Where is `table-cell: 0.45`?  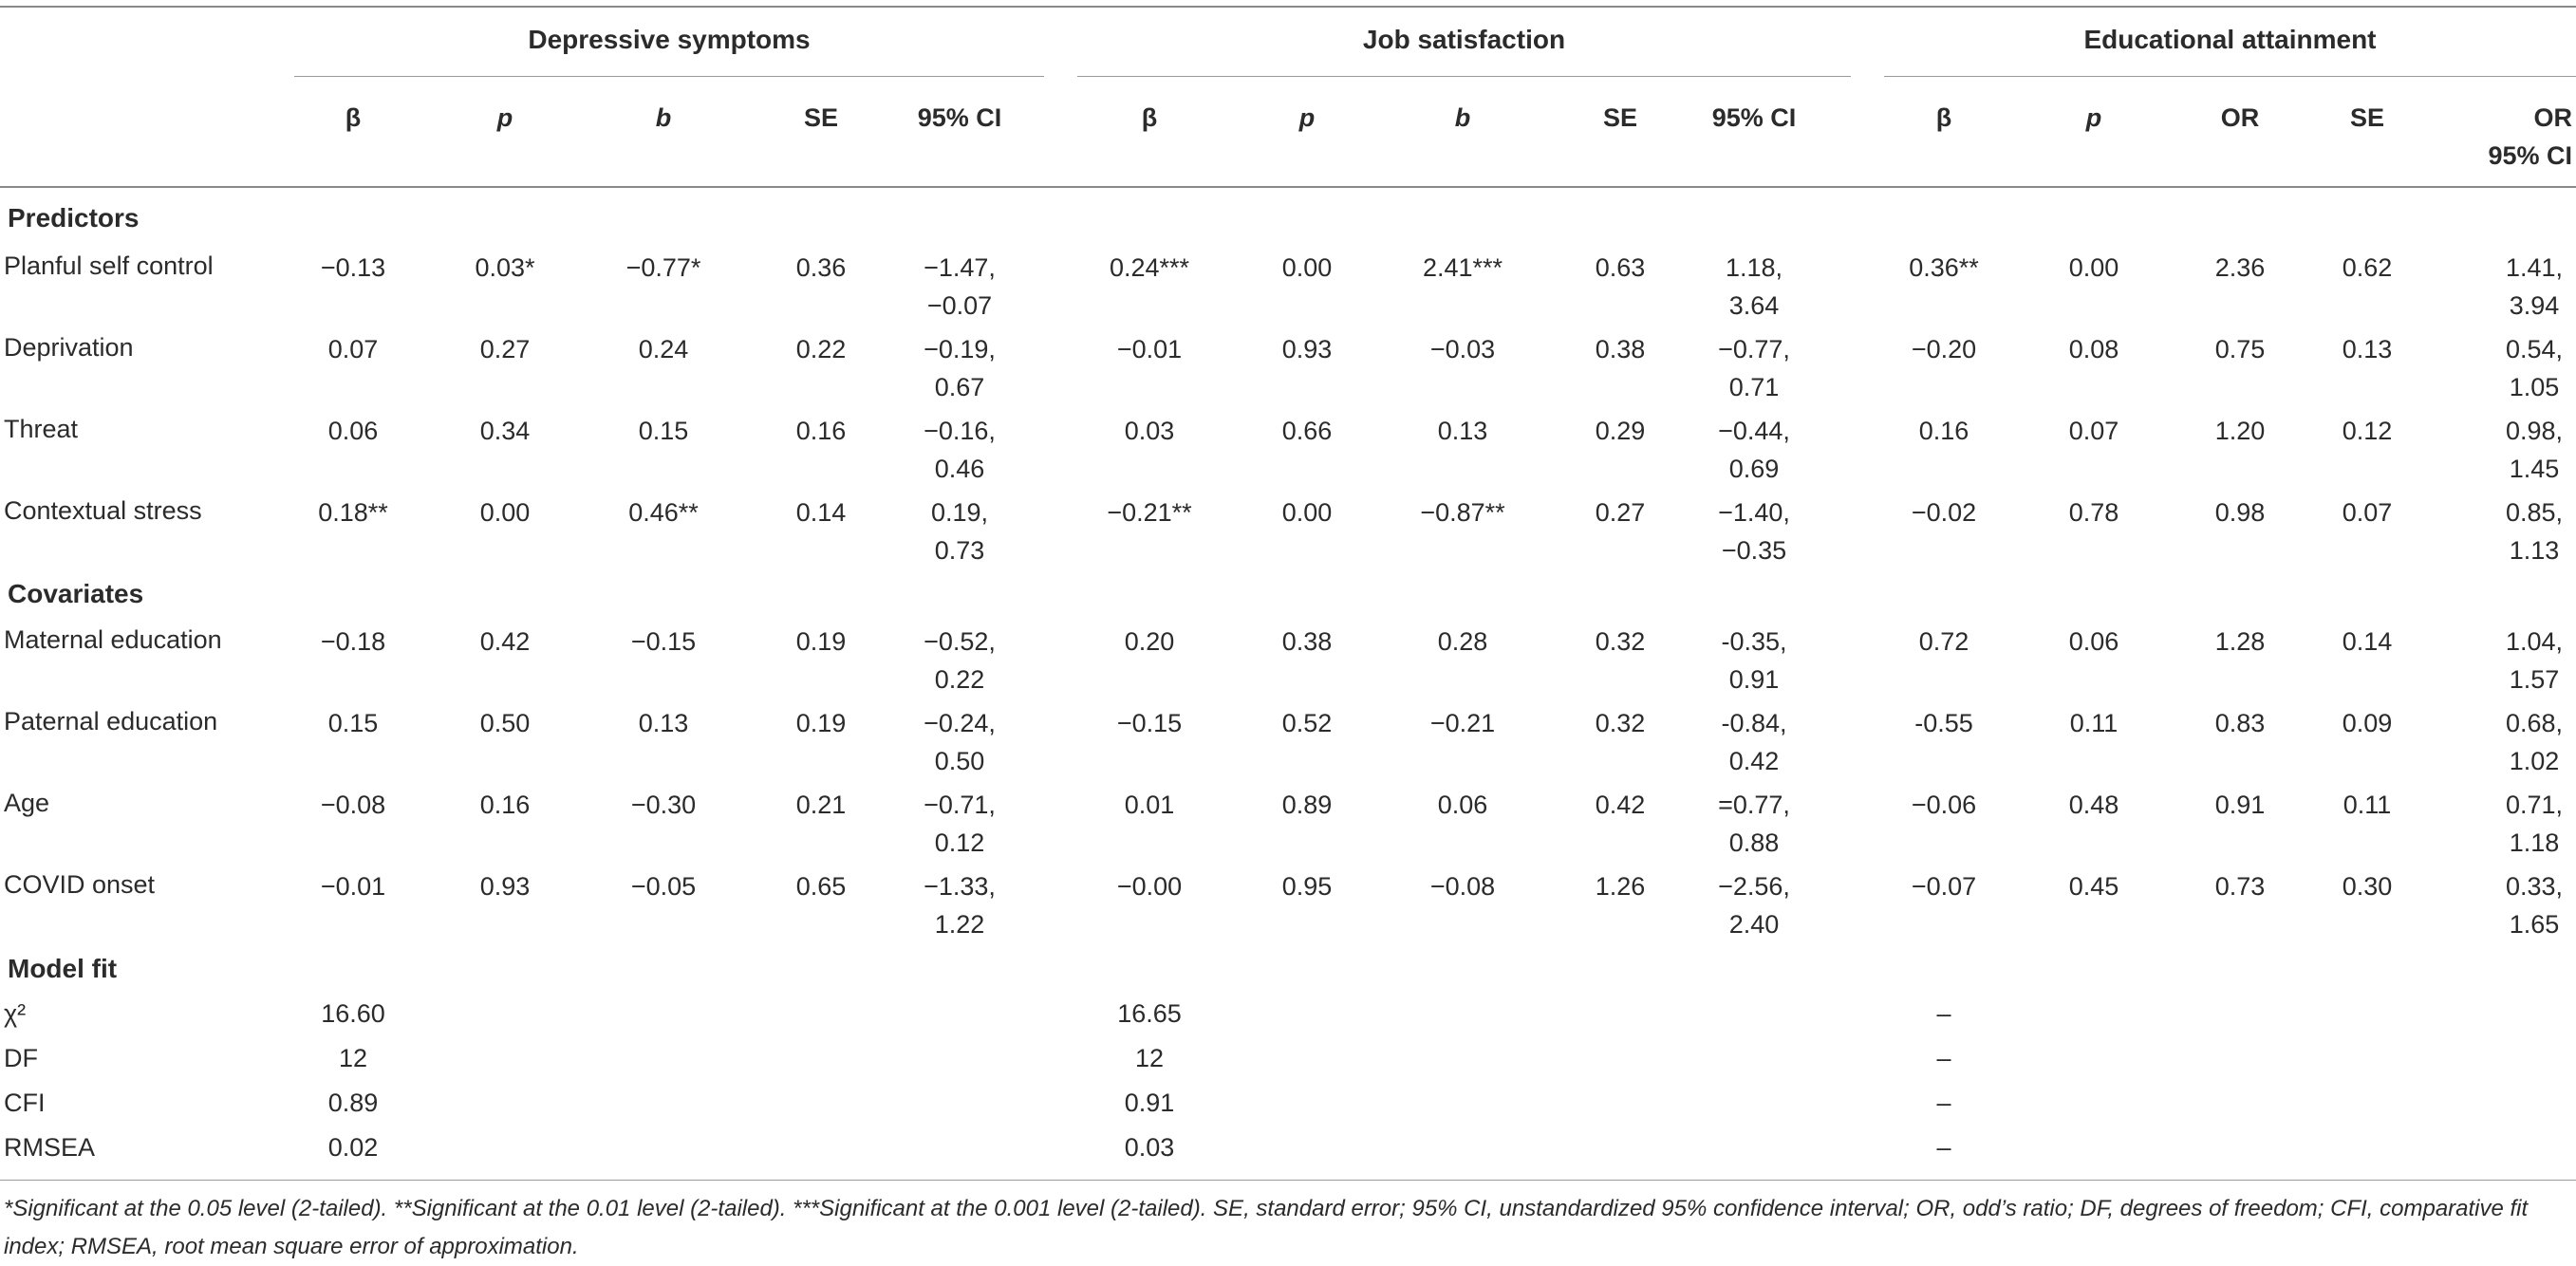 table-cell: 0.45 is located at coordinates (2093, 886).